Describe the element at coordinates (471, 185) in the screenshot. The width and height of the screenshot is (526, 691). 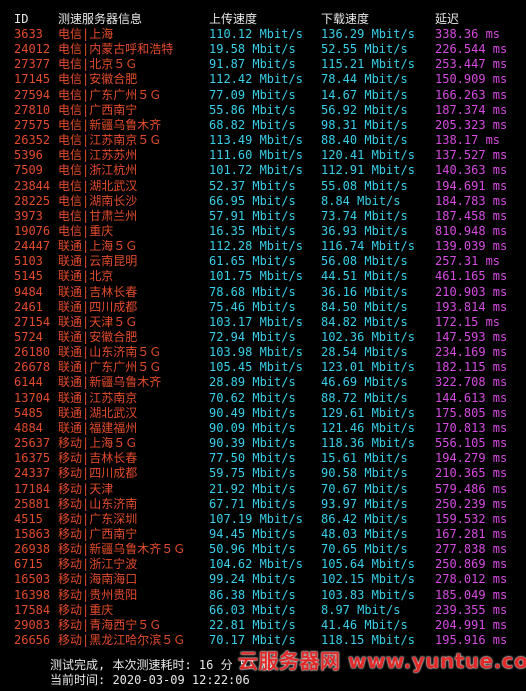
I see `cell-latency: 194.691 ms` at that location.